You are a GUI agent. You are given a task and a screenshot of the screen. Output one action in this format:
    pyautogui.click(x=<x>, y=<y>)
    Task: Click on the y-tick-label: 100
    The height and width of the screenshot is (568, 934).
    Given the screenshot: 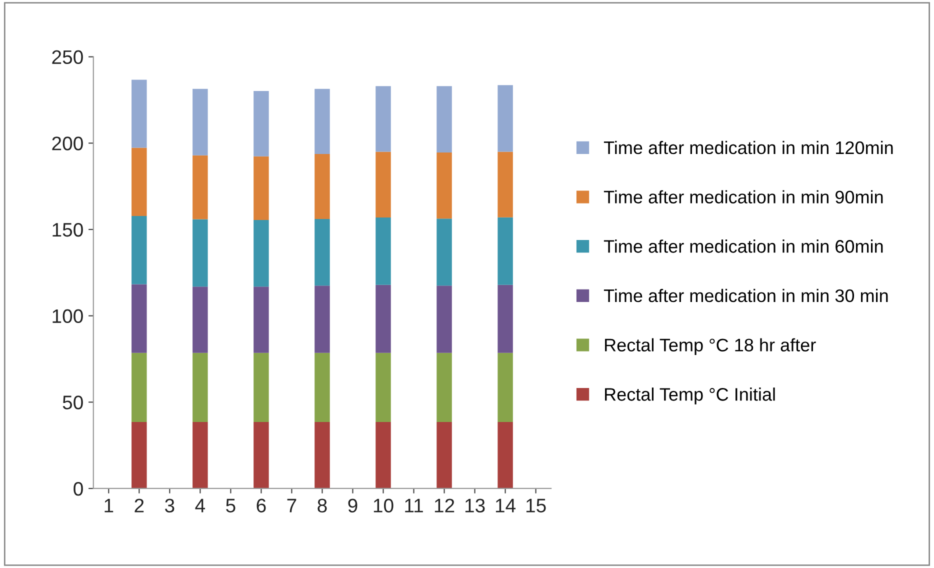 What is the action you would take?
    pyautogui.click(x=67, y=316)
    